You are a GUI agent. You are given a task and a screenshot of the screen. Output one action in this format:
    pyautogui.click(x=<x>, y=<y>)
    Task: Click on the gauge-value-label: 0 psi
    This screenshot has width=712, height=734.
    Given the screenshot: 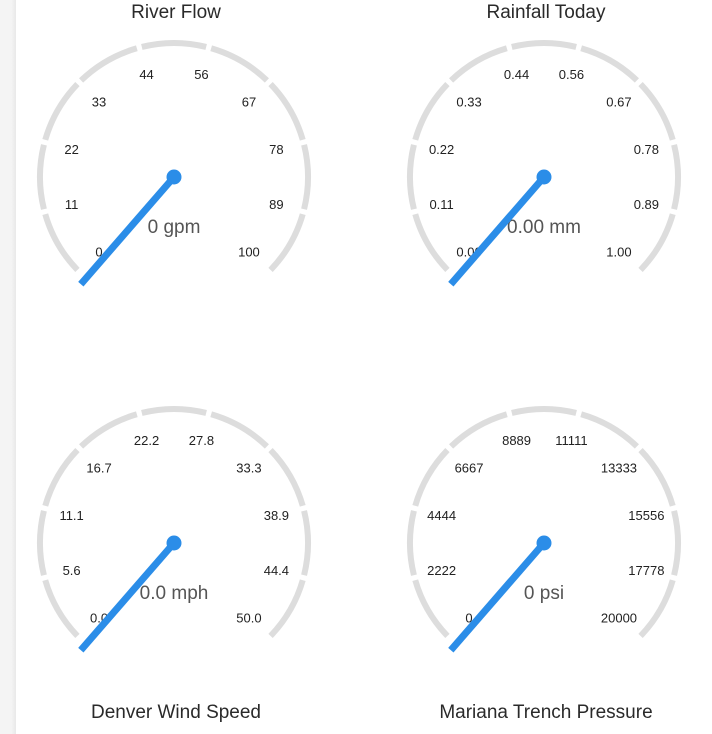 What is the action you would take?
    pyautogui.click(x=544, y=593)
    